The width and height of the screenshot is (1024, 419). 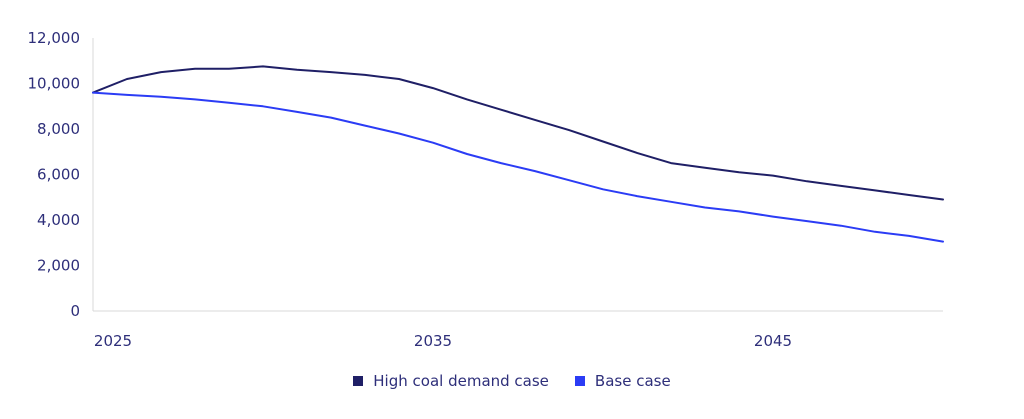 What do you see at coordinates (54, 84) in the screenshot?
I see `y-tick-label: 10,000` at bounding box center [54, 84].